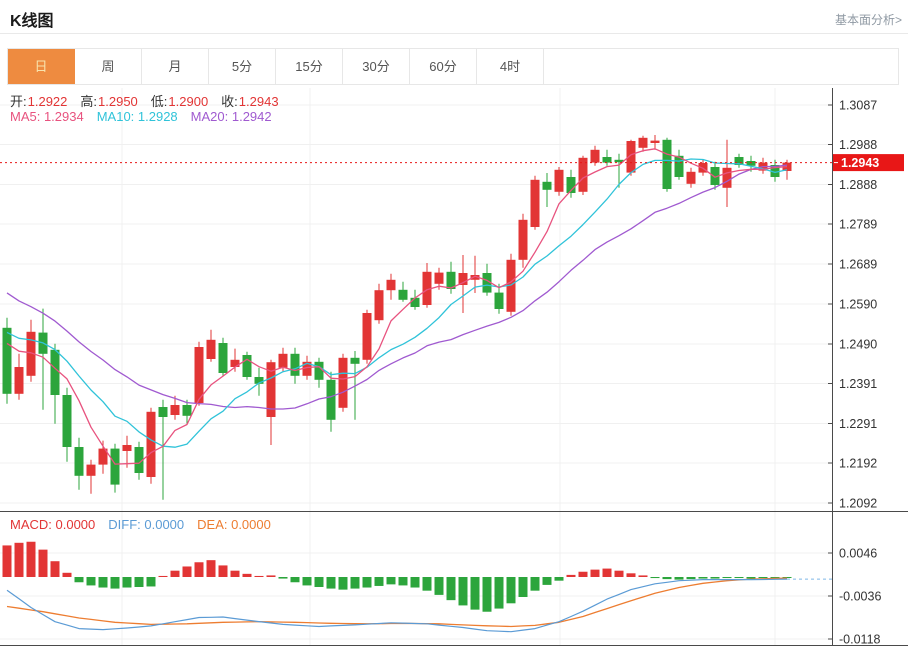 Image resolution: width=908 pixels, height=647 pixels. What do you see at coordinates (231, 116) in the screenshot?
I see `ma-legend-ma20: MA20: 1.2942` at bounding box center [231, 116].